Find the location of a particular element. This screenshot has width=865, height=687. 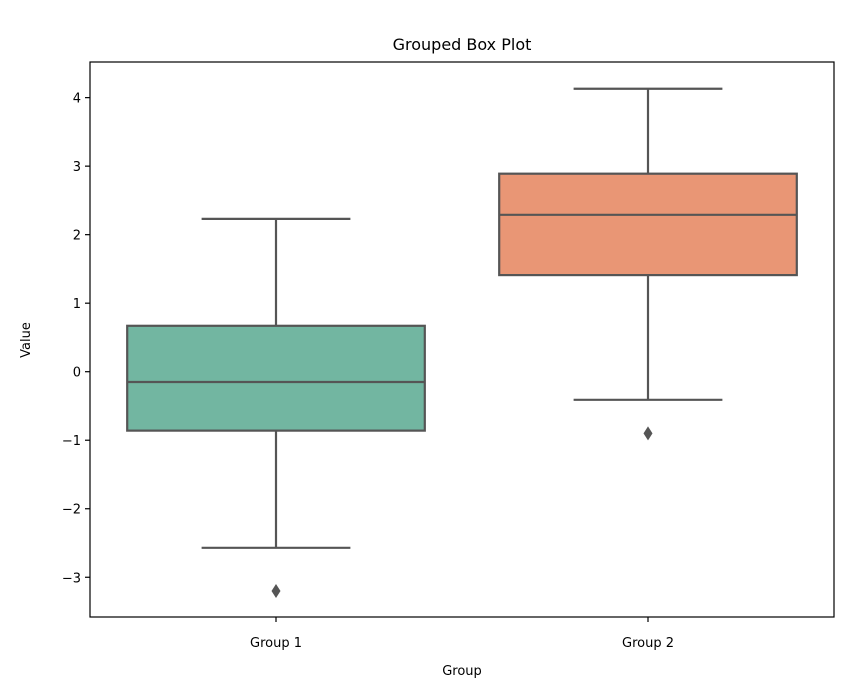

chart-title: Grouped Box Plot is located at coordinates (462, 44).